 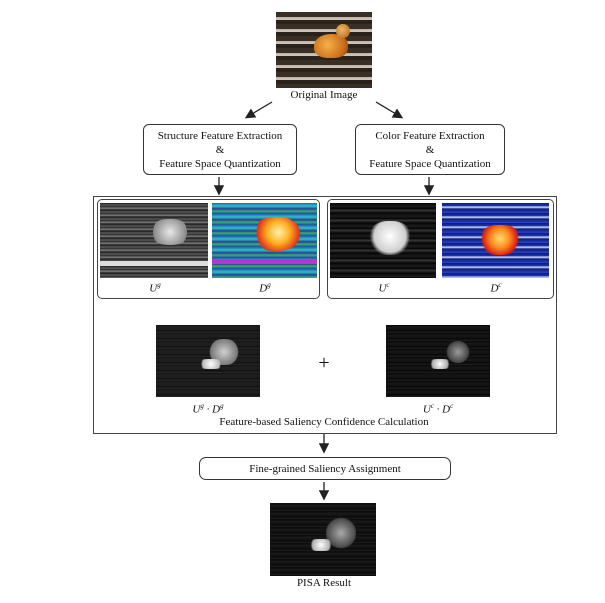 What do you see at coordinates (430, 135) in the screenshot?
I see `color-box-line1: Color Feature Extraction` at bounding box center [430, 135].